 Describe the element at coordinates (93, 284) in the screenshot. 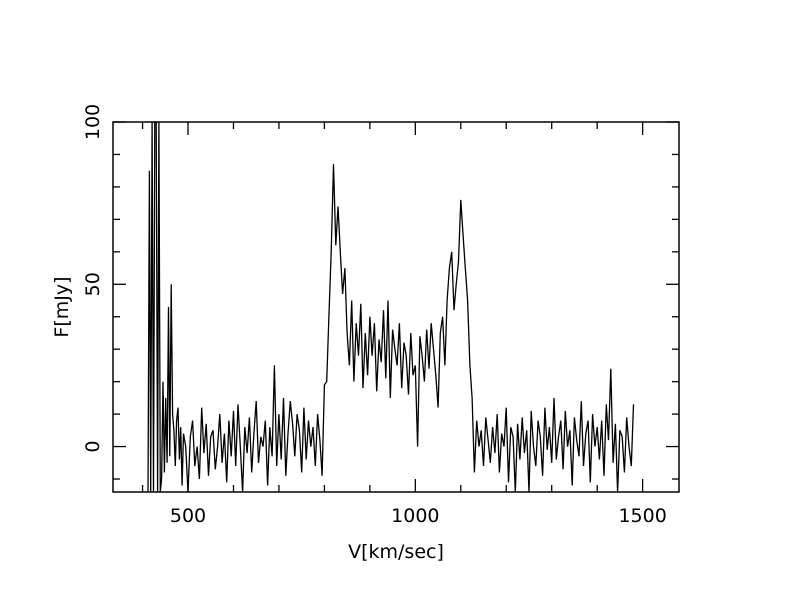

I see `y-tick-label: 50` at that location.